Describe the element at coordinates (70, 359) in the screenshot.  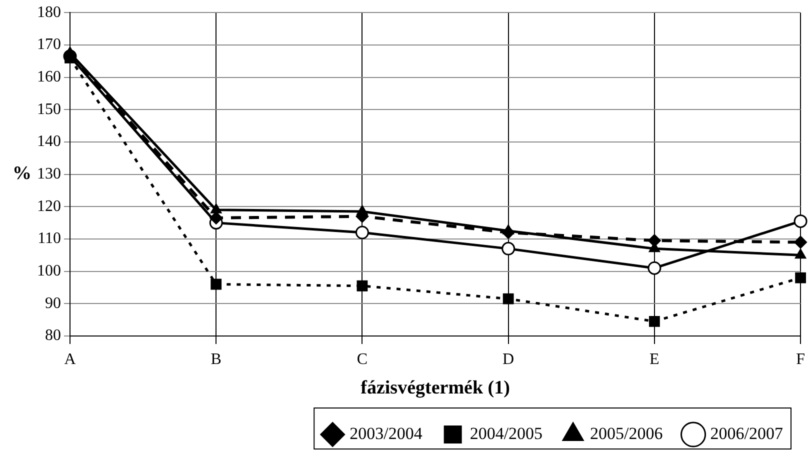
I see `x-tick-label: A` at that location.